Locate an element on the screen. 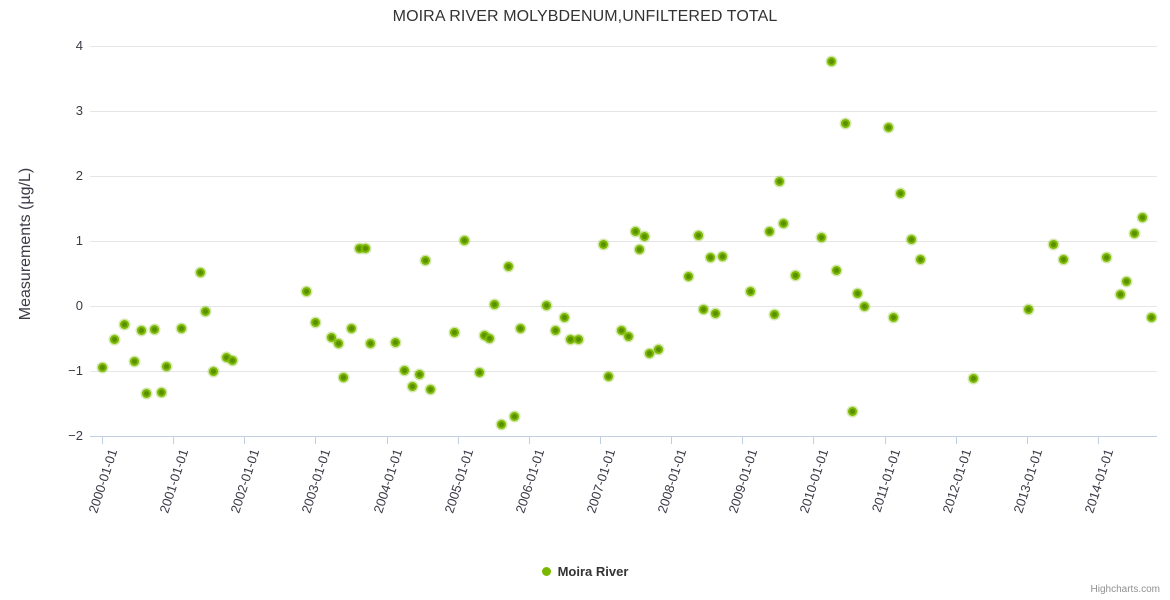 Image resolution: width=1170 pixels, height=600 pixels. y-axis-tick-label: 1 is located at coordinates (79, 240).